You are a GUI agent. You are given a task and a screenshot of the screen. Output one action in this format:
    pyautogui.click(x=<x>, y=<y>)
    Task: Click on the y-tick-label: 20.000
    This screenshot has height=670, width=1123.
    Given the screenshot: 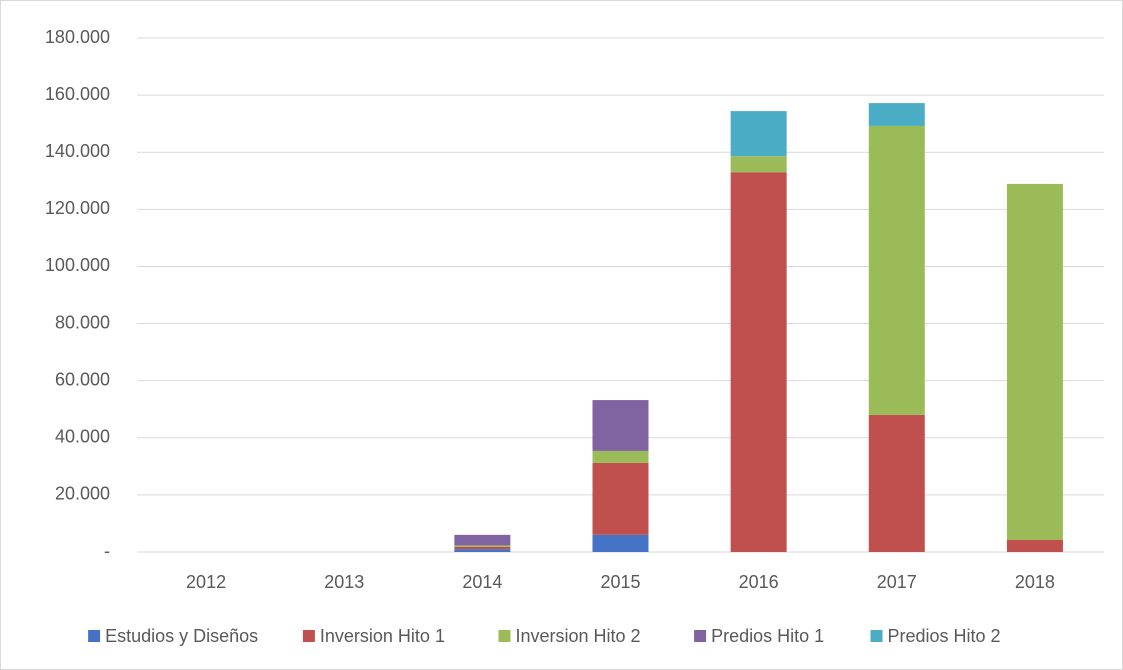 What is the action you would take?
    pyautogui.click(x=82, y=494)
    